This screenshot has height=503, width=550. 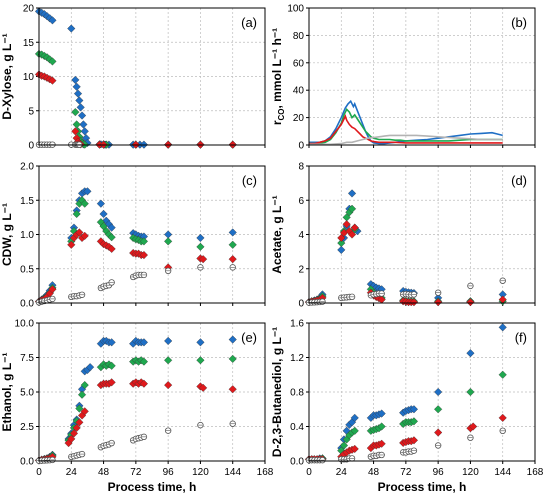 What do you see at coordinates (299, 36) in the screenshot?
I see `y-tick-label: 80` at bounding box center [299, 36].